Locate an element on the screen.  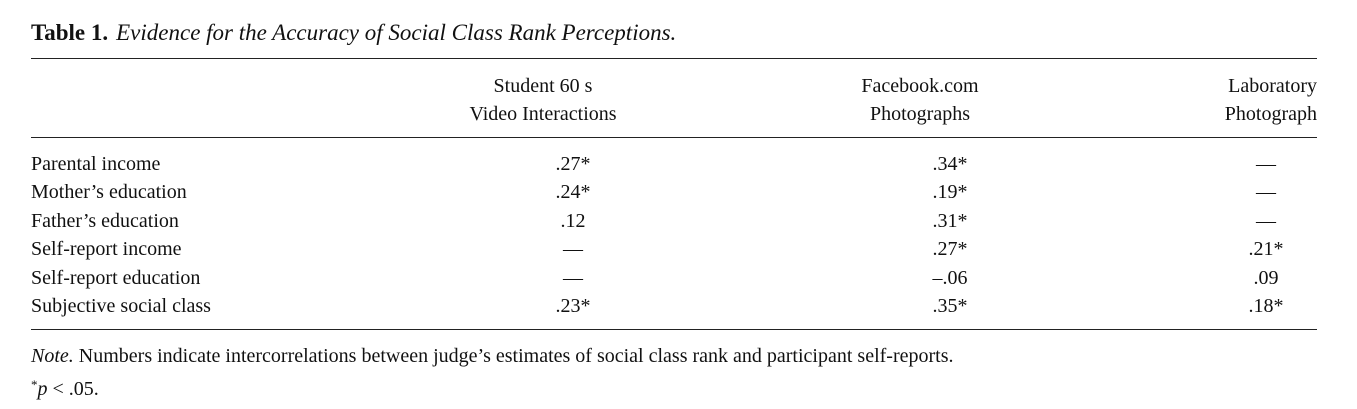
table-row: Self-report education — –.06 .09 is located at coordinates (674, 278).